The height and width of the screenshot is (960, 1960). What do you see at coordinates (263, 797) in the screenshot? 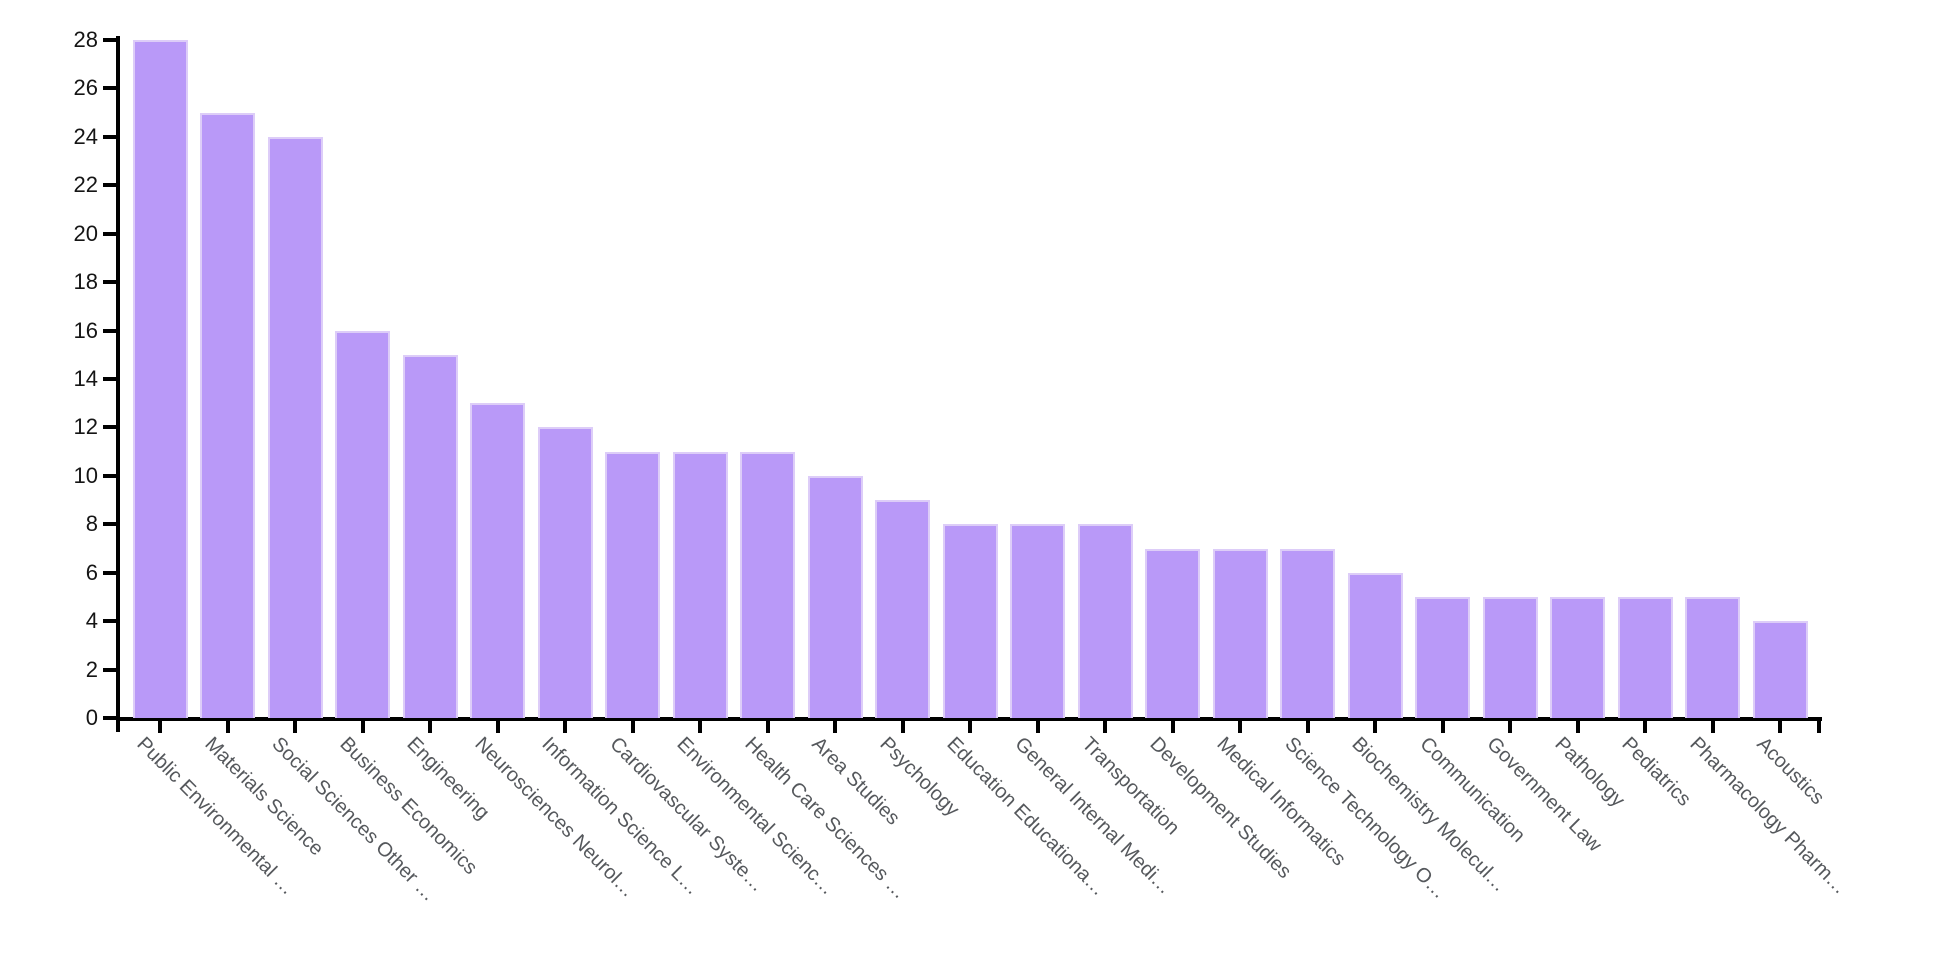
I see `x-category-label: Materials Science` at bounding box center [263, 797].